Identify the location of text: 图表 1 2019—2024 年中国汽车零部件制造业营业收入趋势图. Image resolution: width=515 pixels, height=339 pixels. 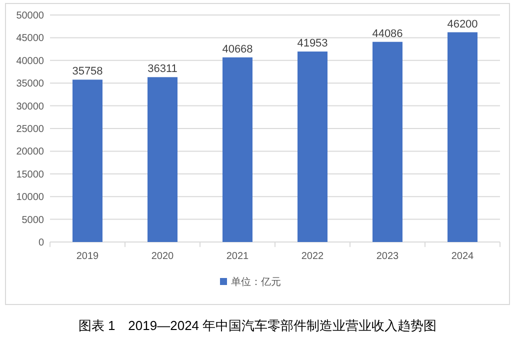
(257, 325).